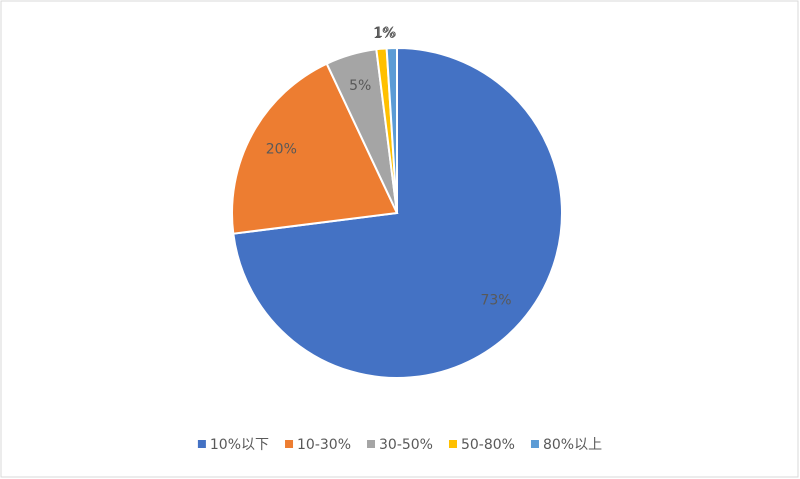 The image size is (800, 479). I want to click on legend-label: 10-30%, so click(324, 445).